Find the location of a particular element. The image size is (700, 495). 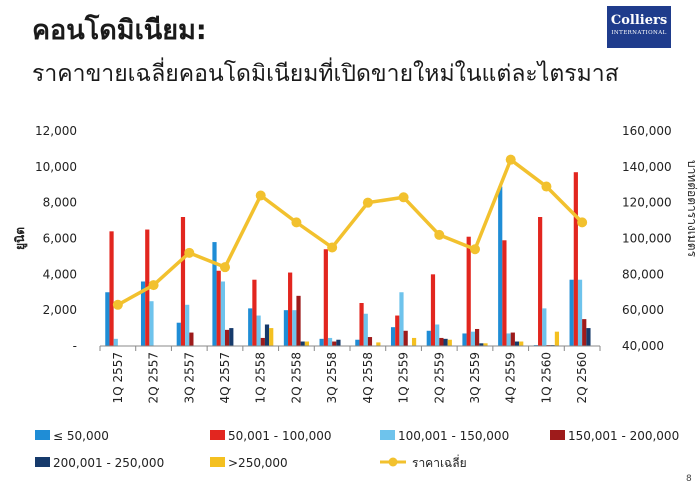

legend-label: ราคาเฉลี่ย is located at coordinates (439, 462).